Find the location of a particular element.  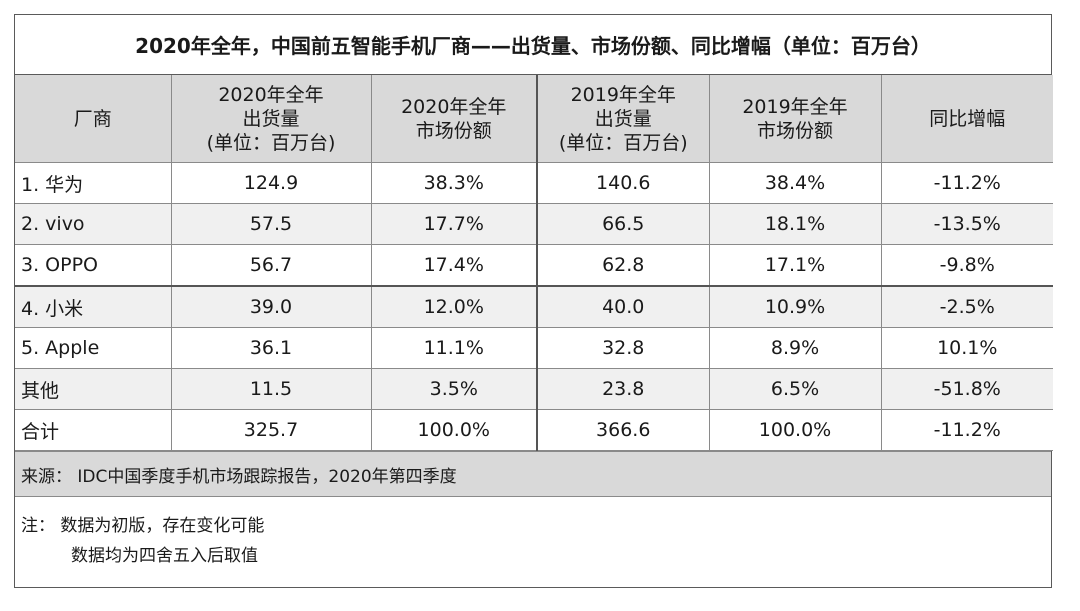

vendor-cell: 1. 华为 is located at coordinates (93, 183).